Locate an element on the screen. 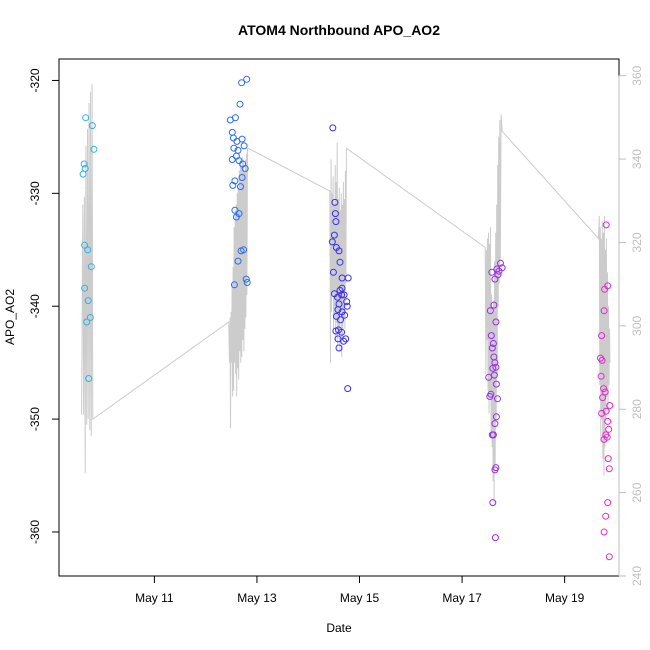 The height and width of the screenshot is (650, 650). y-tick-label: -330 is located at coordinates (35, 193).